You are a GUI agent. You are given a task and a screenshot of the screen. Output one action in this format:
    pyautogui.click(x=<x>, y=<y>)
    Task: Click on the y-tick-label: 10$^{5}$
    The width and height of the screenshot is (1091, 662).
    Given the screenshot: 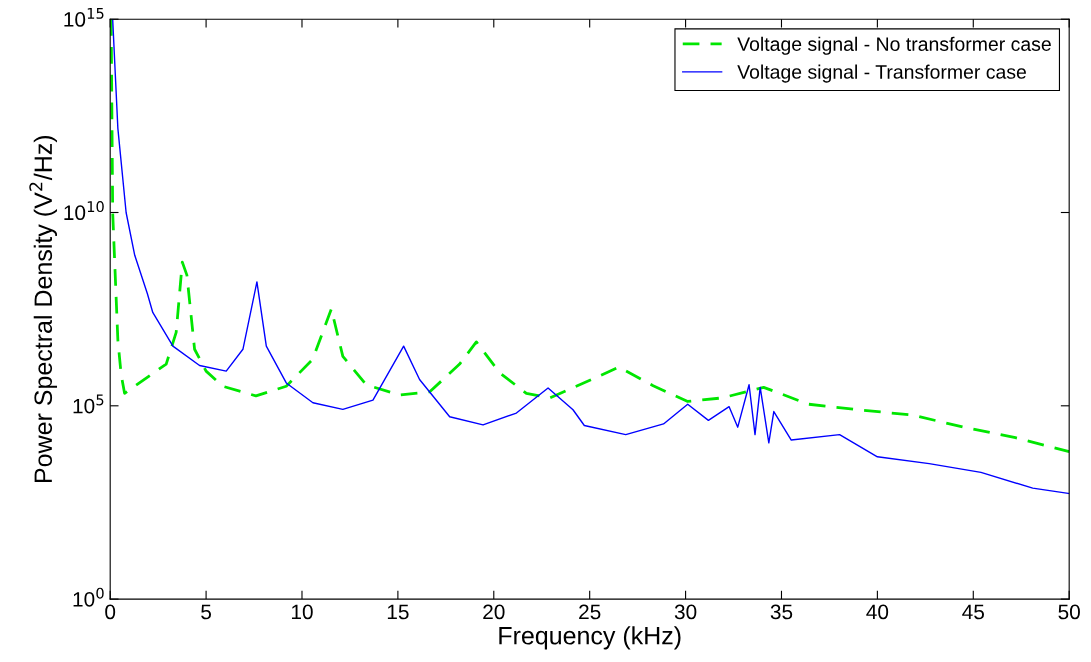 What is the action you would take?
    pyautogui.click(x=88, y=404)
    